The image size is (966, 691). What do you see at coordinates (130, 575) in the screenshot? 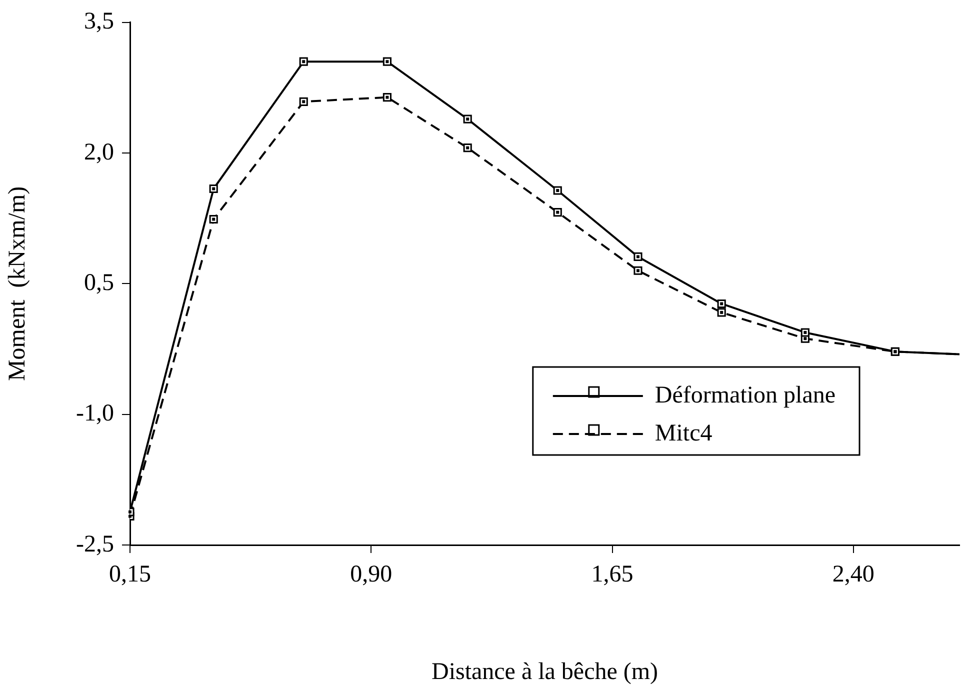
I see `x-tick-label: 0,15` at bounding box center [130, 575].